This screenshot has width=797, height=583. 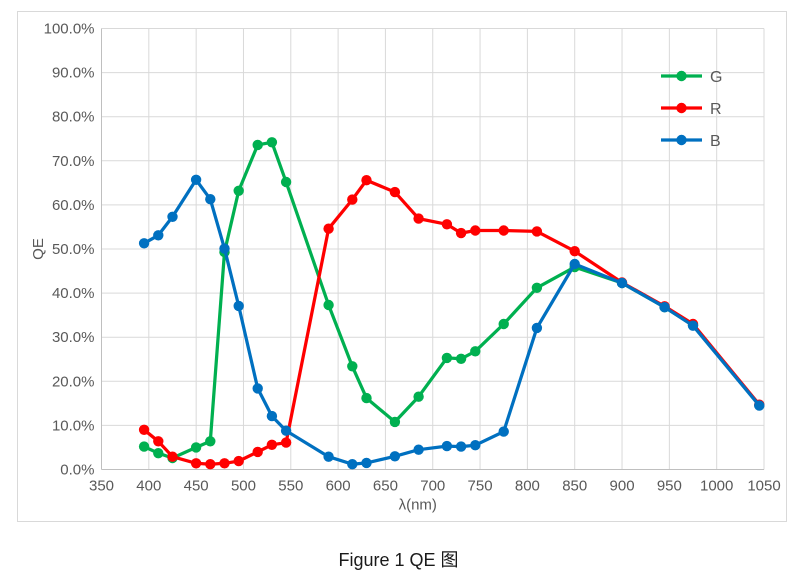 I want to click on x-tick-label: 1050, so click(x=763, y=486).